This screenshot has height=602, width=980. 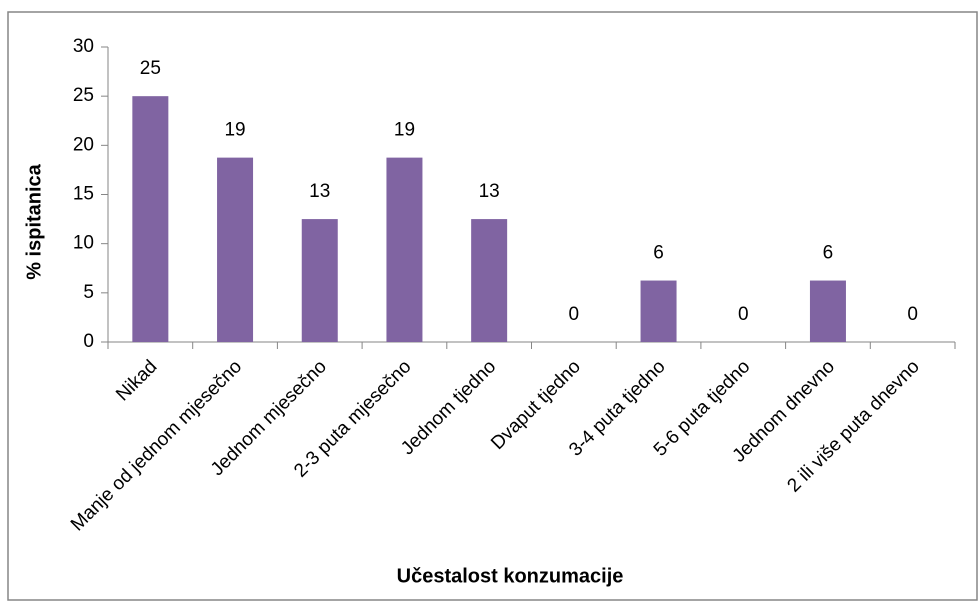 What do you see at coordinates (88, 341) in the screenshot?
I see `y-tick-label: 0` at bounding box center [88, 341].